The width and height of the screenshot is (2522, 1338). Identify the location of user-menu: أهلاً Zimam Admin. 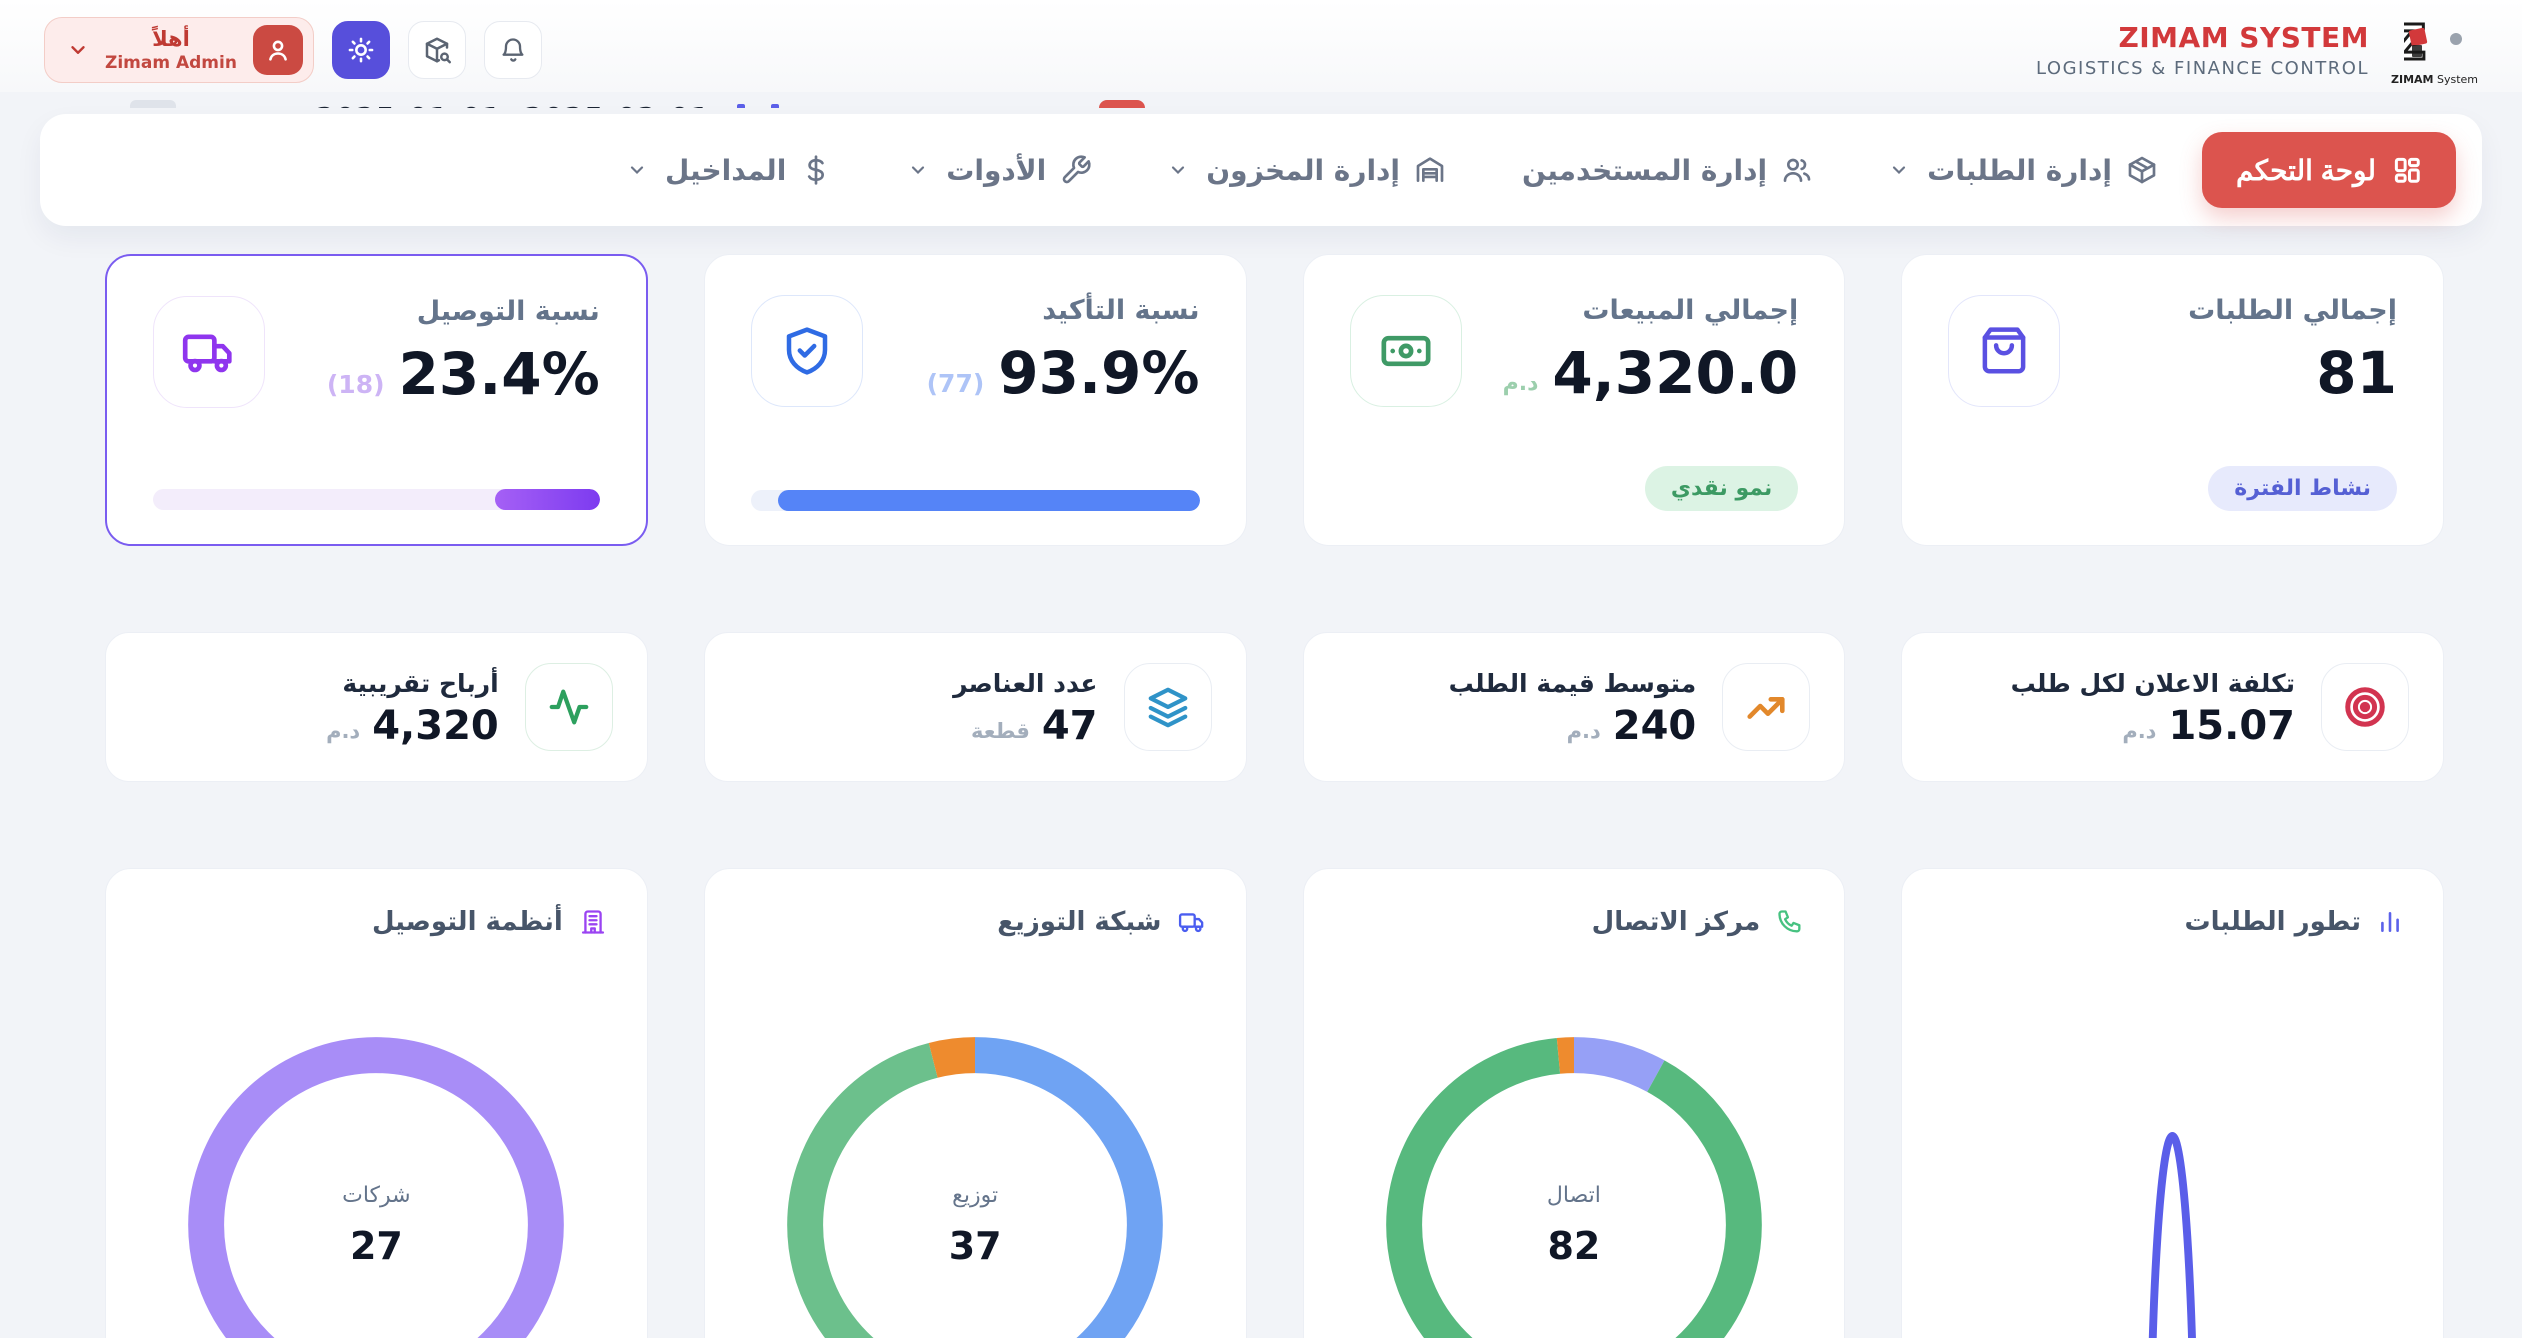
(179, 50).